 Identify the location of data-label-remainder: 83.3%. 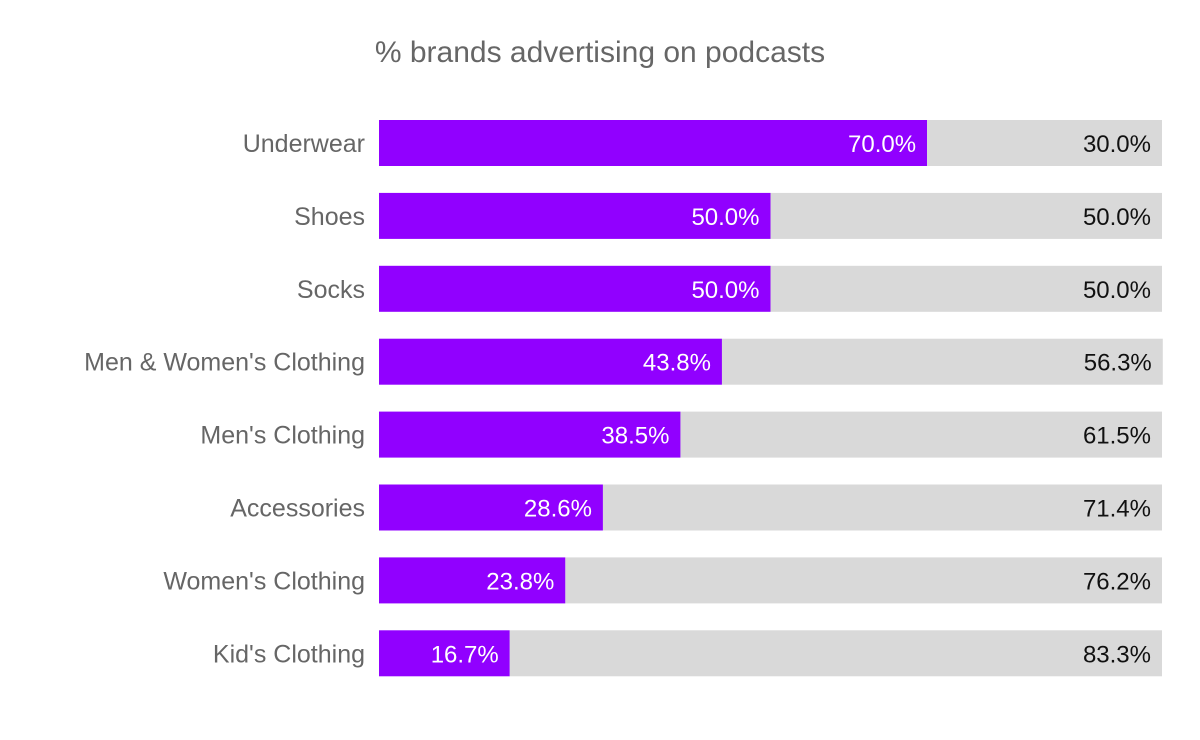
(1117, 654).